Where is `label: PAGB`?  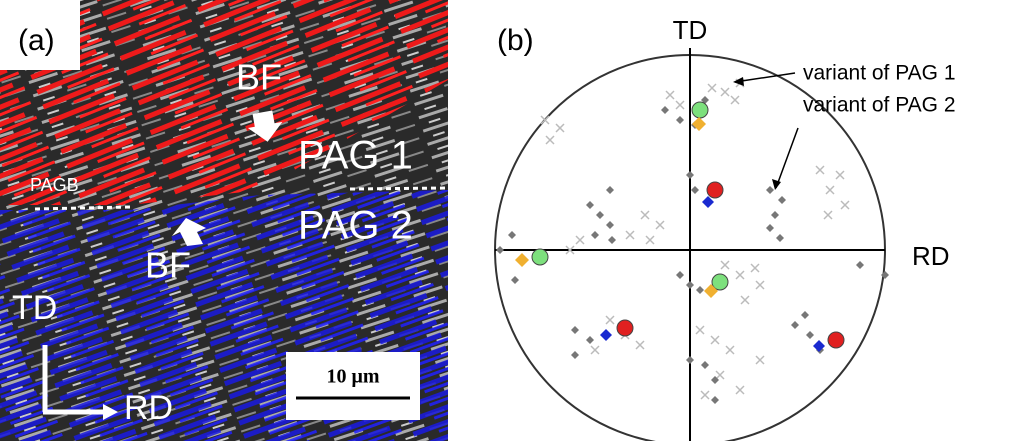
label: PAGB is located at coordinates (54, 185).